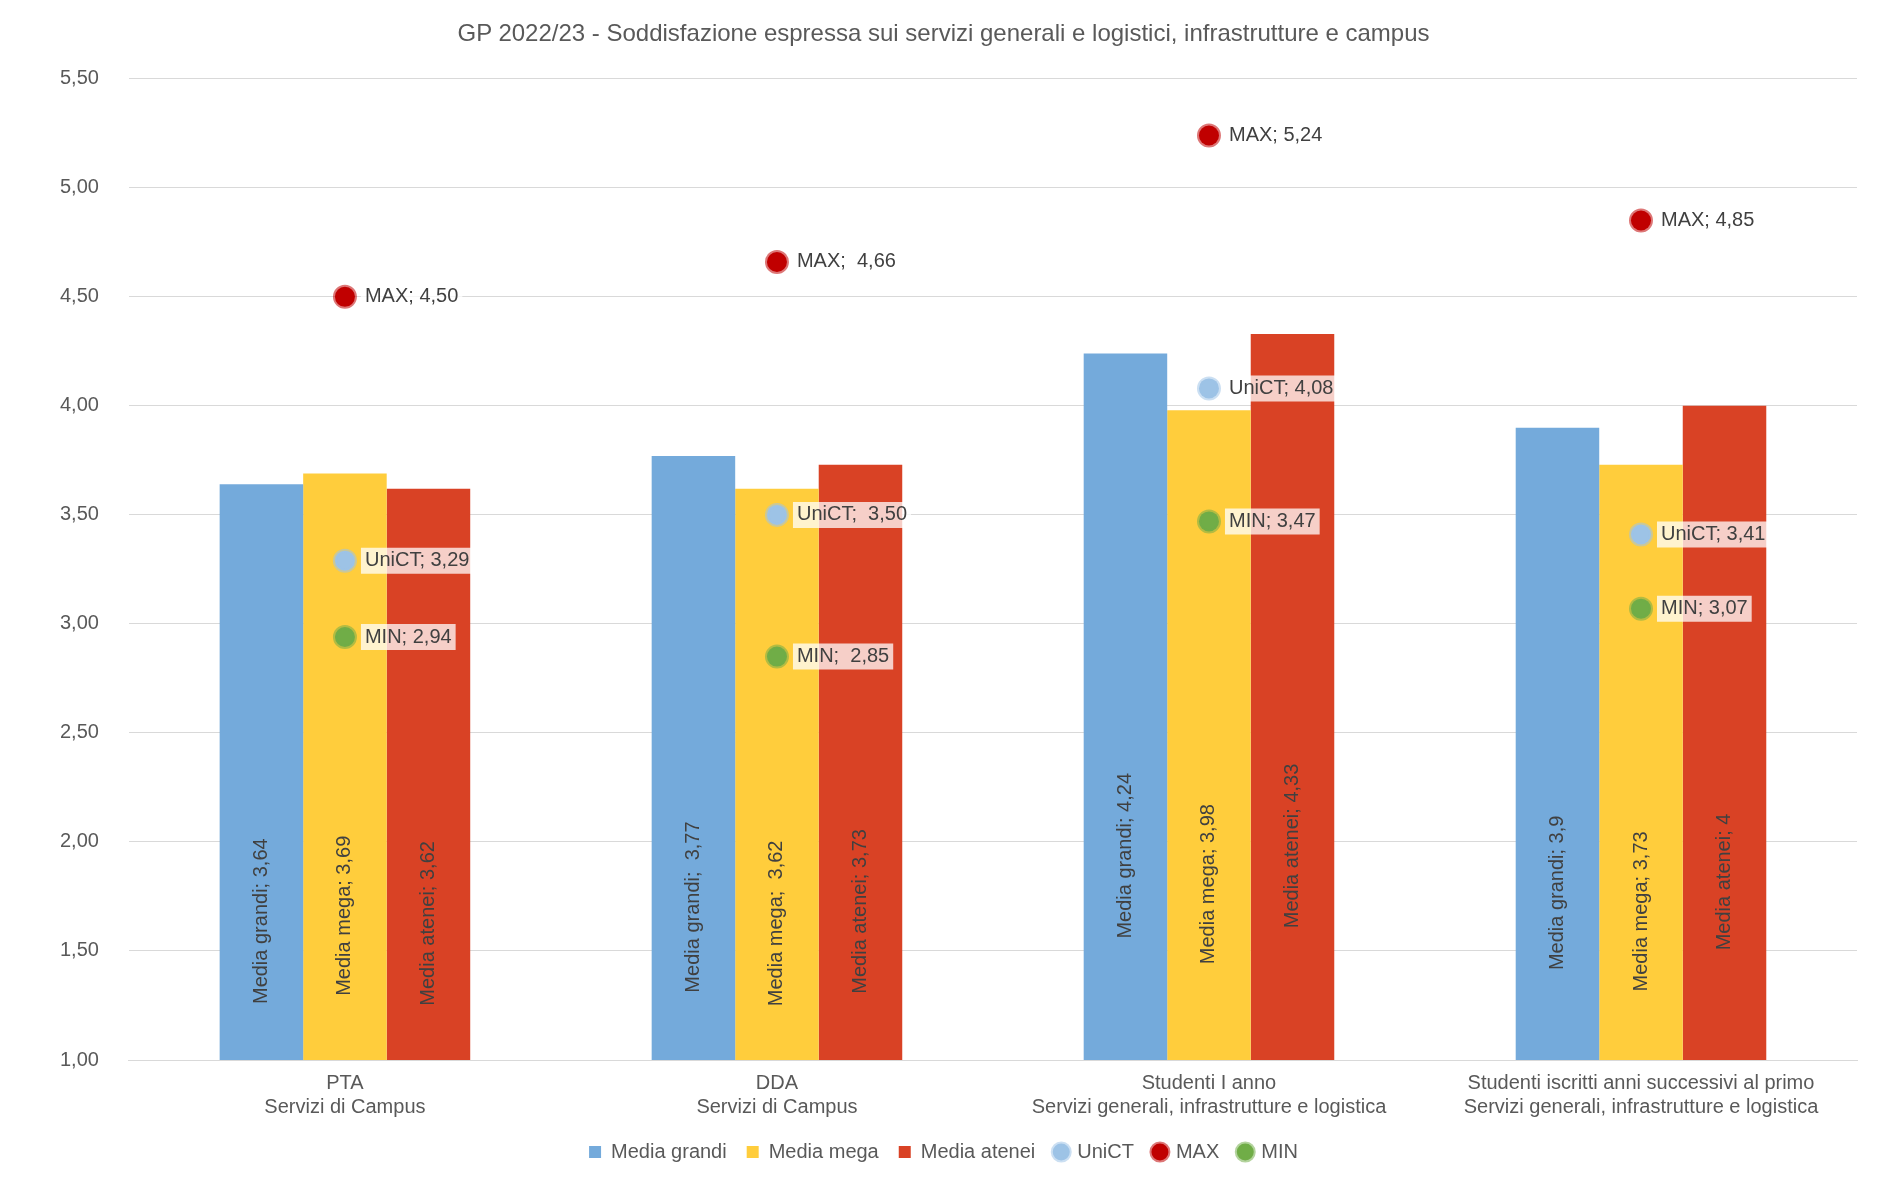 This screenshot has height=1192, width=1897. What do you see at coordinates (1105, 1150) in the screenshot?
I see `legend-label: UniCT` at bounding box center [1105, 1150].